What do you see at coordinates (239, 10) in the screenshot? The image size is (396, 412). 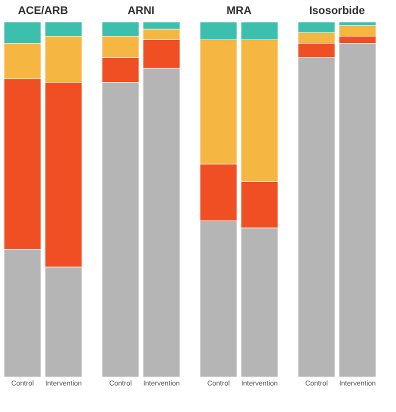 I see `chart-title: MRA` at bounding box center [239, 10].